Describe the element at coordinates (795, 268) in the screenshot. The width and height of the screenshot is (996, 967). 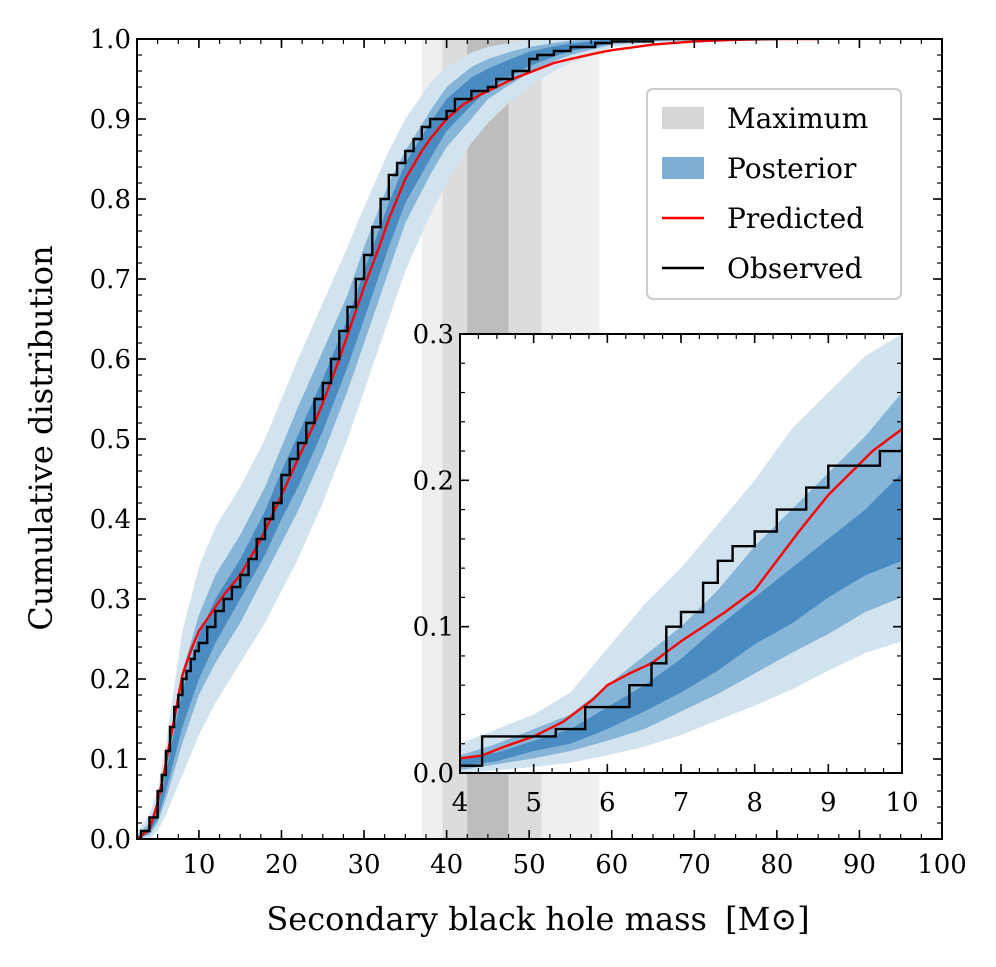
I see `observed-label: Observed` at that location.